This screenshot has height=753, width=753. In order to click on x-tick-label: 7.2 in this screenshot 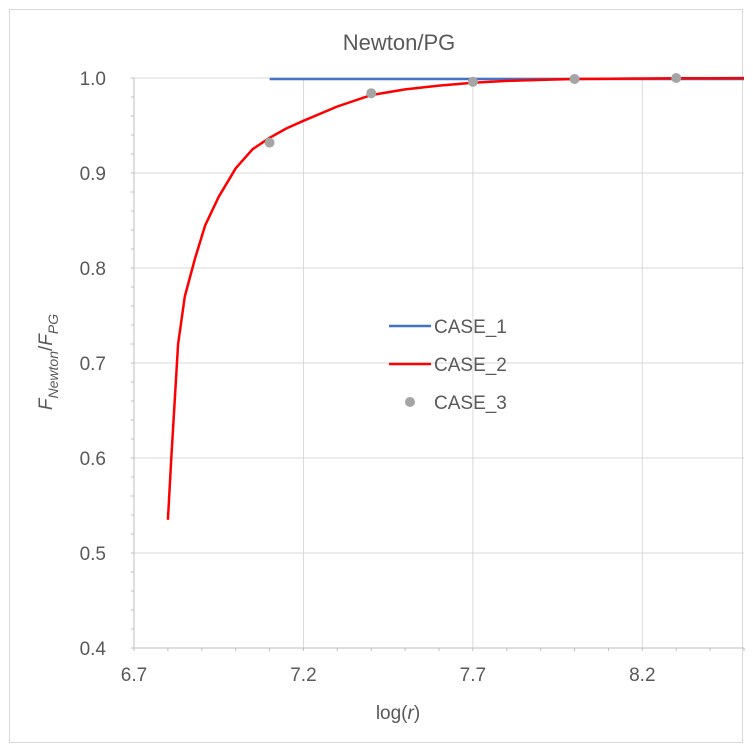, I will do `click(303, 675)`.